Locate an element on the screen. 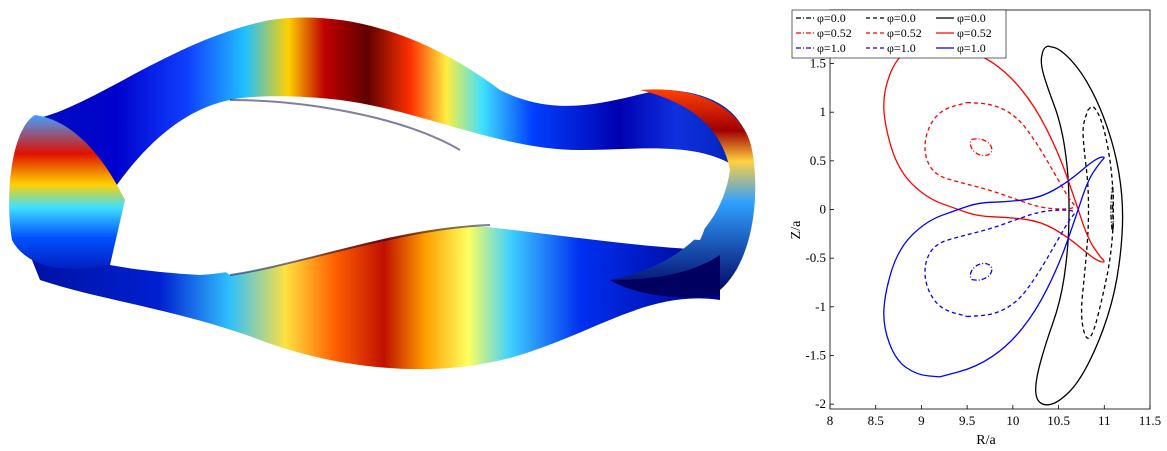 The height and width of the screenshot is (451, 1167). x-ticks: 8 8.5 9 9.5 10 10.5 11 11.5 is located at coordinates (994, 416).